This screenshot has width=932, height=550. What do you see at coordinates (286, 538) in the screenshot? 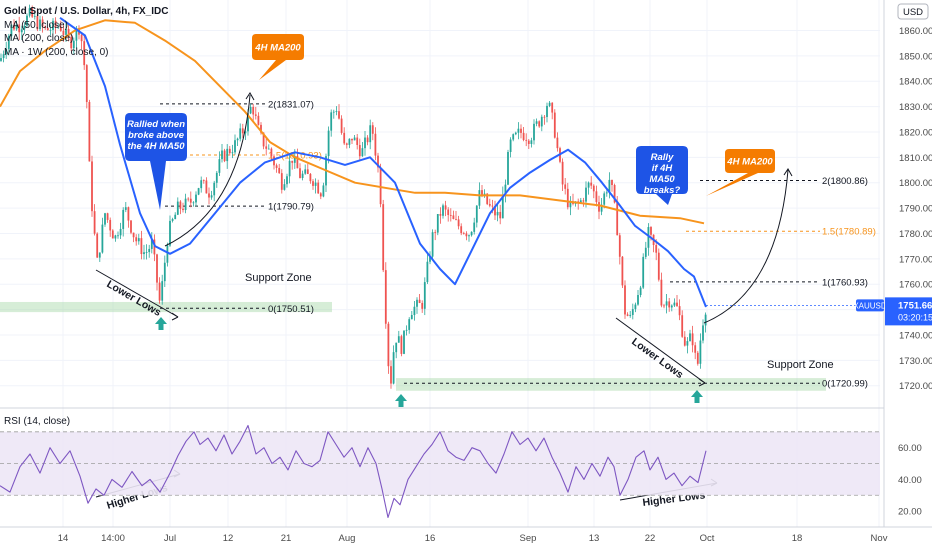
I see `time-tick-label: 21` at bounding box center [286, 538].